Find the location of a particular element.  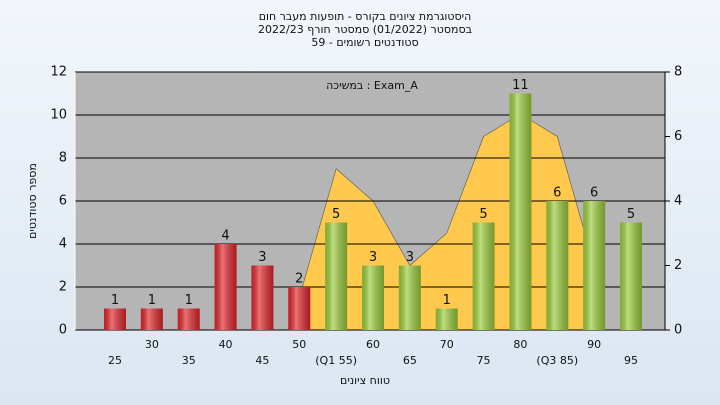

y-tick-label: 4 is located at coordinates (63, 244).